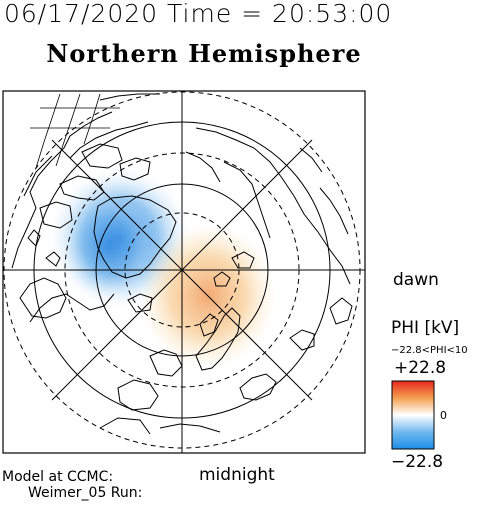 Image resolution: width=484 pixels, height=508 pixels. I want to click on hemisphere-title: Northern Hemisphere, so click(204, 53).